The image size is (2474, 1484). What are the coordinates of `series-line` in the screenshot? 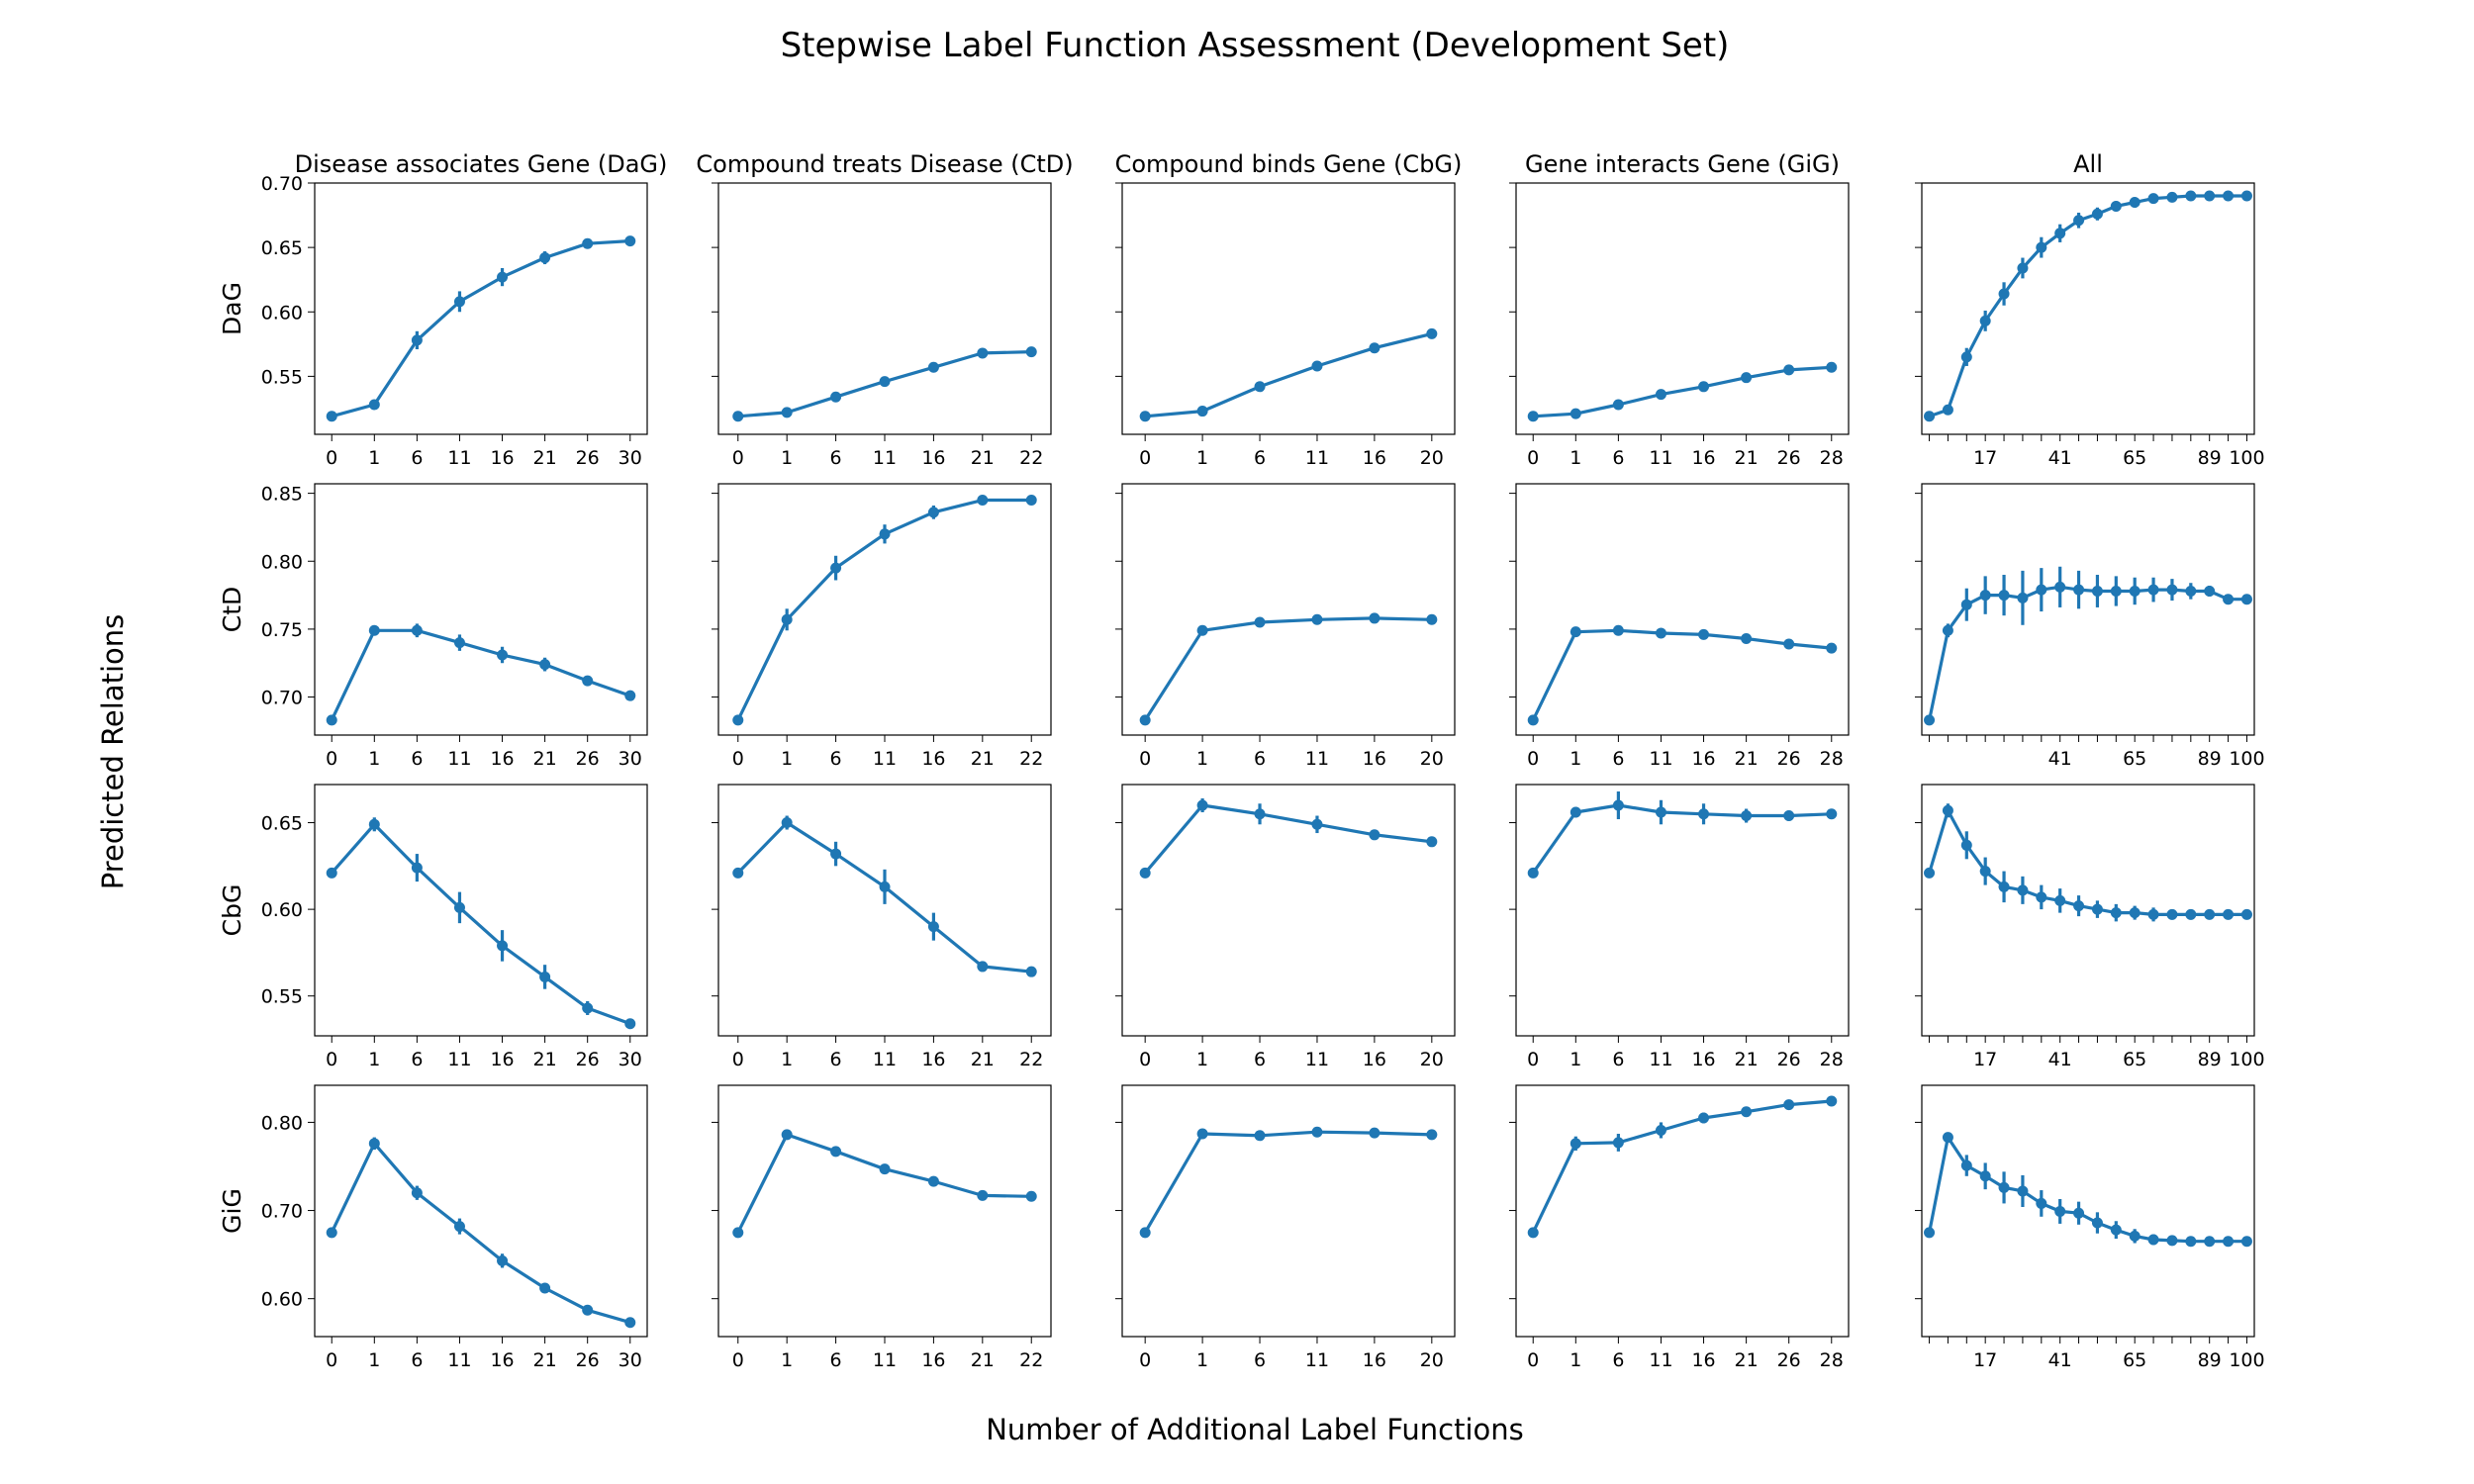 It's located at (1682, 839).